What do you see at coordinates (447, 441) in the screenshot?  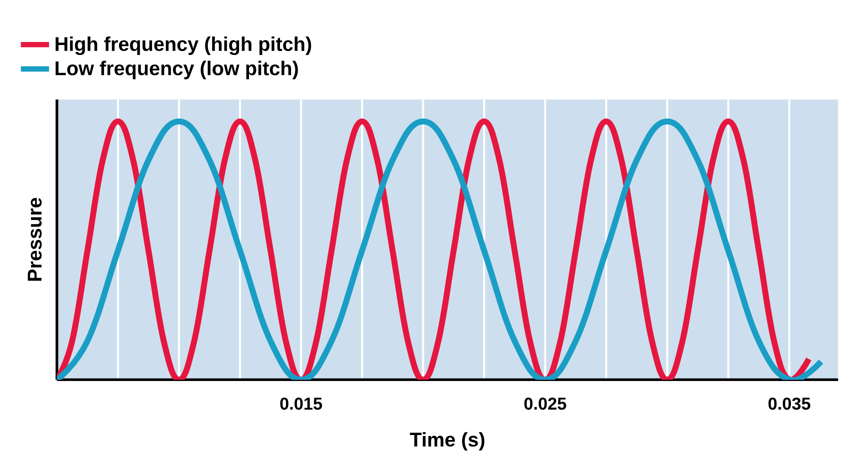 I see `x-axis-title: Time (s)` at bounding box center [447, 441].